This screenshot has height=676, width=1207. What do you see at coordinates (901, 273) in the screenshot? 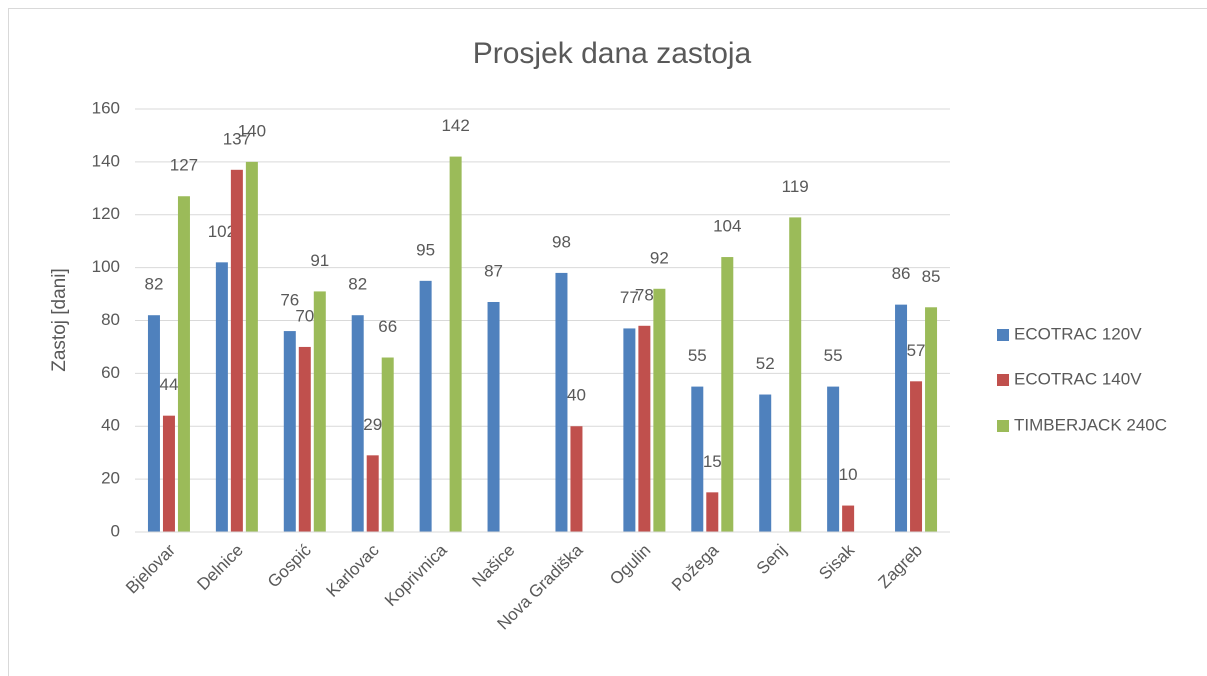
I see `data-label: 86` at bounding box center [901, 273].